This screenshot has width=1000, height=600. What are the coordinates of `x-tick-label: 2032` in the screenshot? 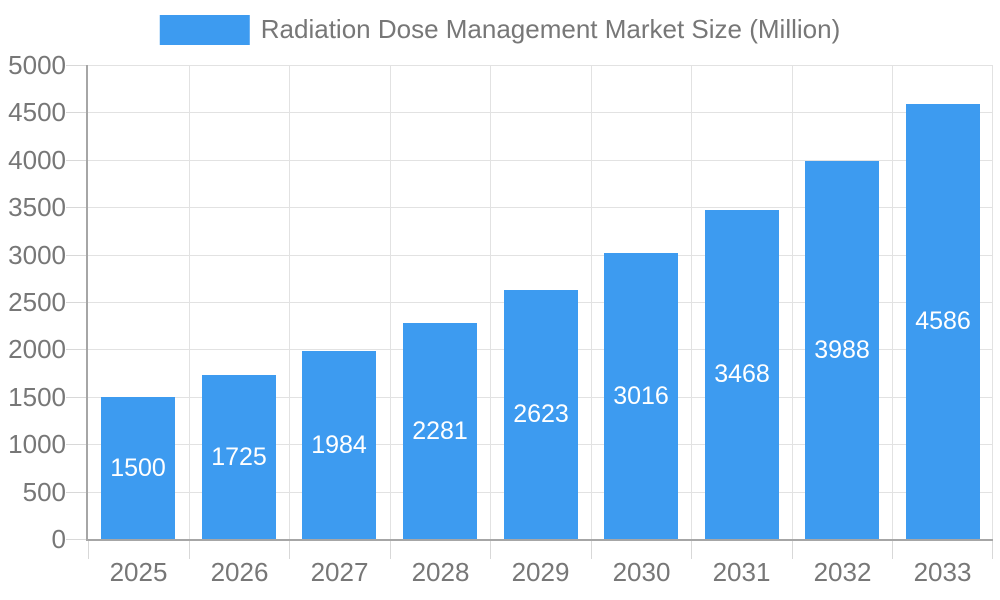 It's located at (842, 572).